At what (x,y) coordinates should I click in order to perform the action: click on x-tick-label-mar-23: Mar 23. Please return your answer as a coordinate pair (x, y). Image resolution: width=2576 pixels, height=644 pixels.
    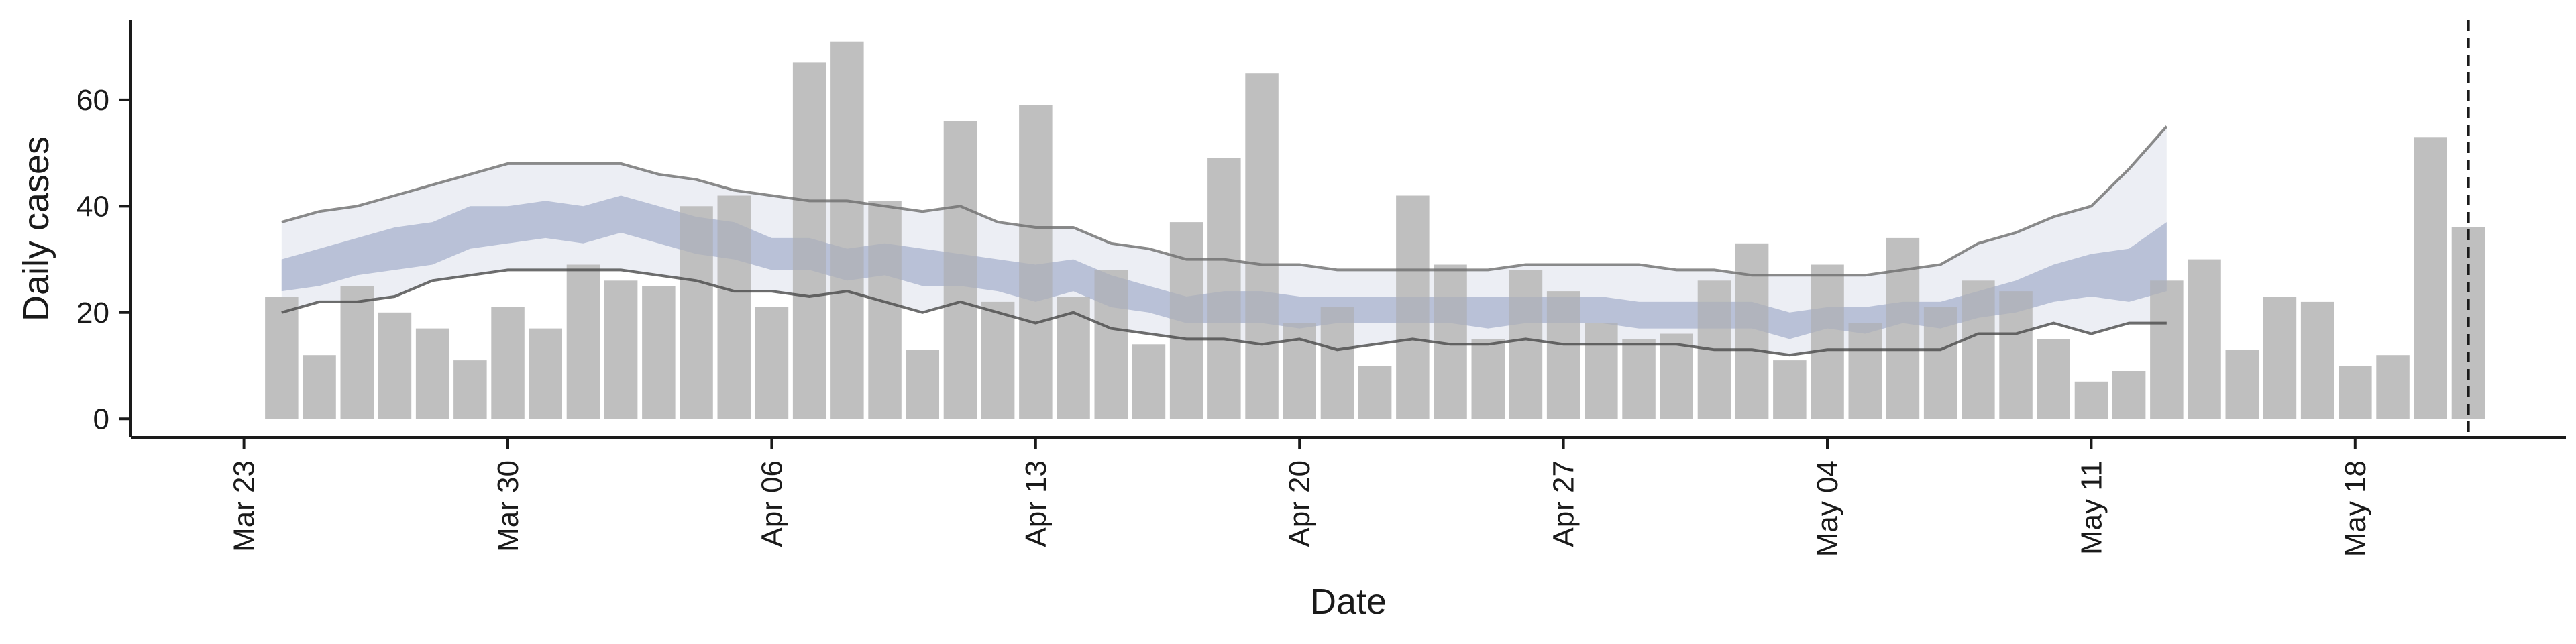
    Looking at the image, I should click on (244, 506).